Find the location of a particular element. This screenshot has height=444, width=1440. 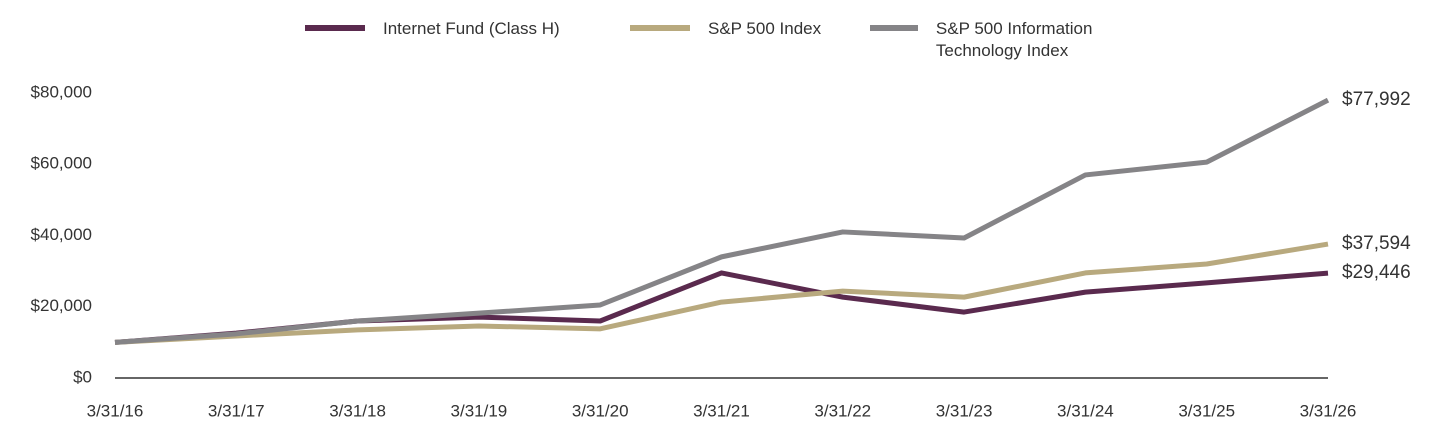

x-tick-label: 3/31/16 is located at coordinates (115, 410).